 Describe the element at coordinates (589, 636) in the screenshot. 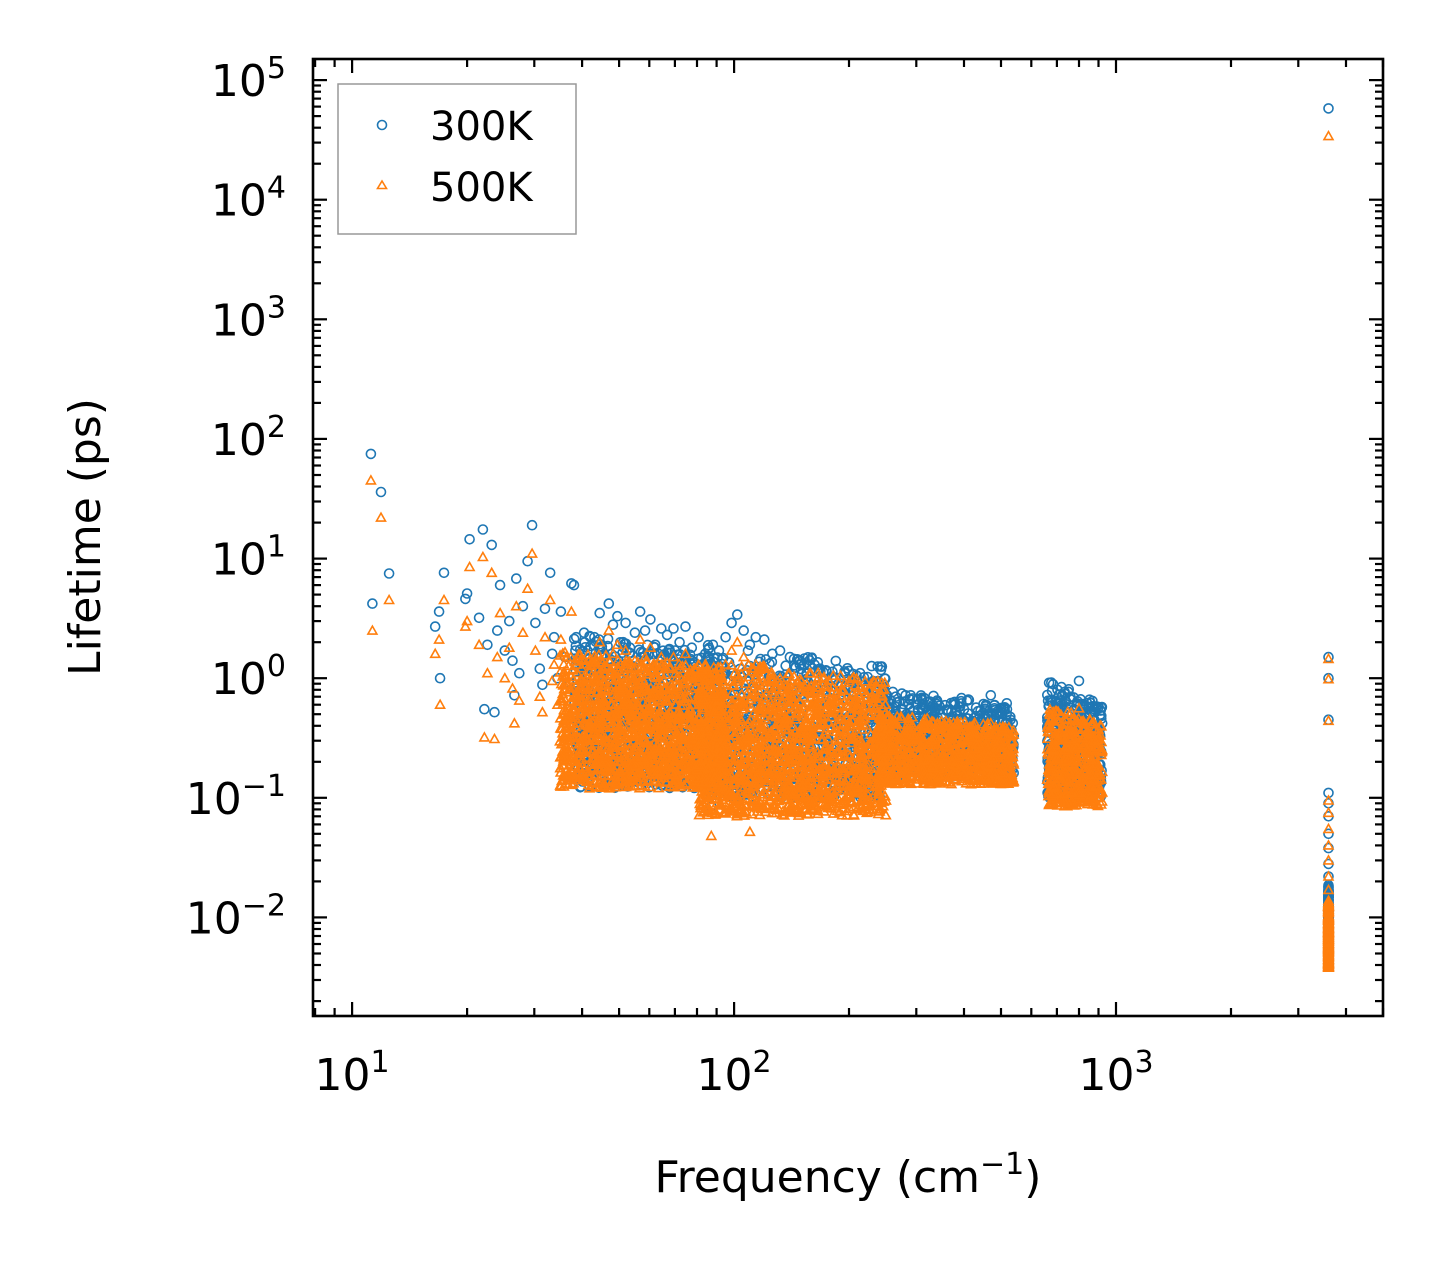

I see `series-300k-cluster-0-point` at that location.